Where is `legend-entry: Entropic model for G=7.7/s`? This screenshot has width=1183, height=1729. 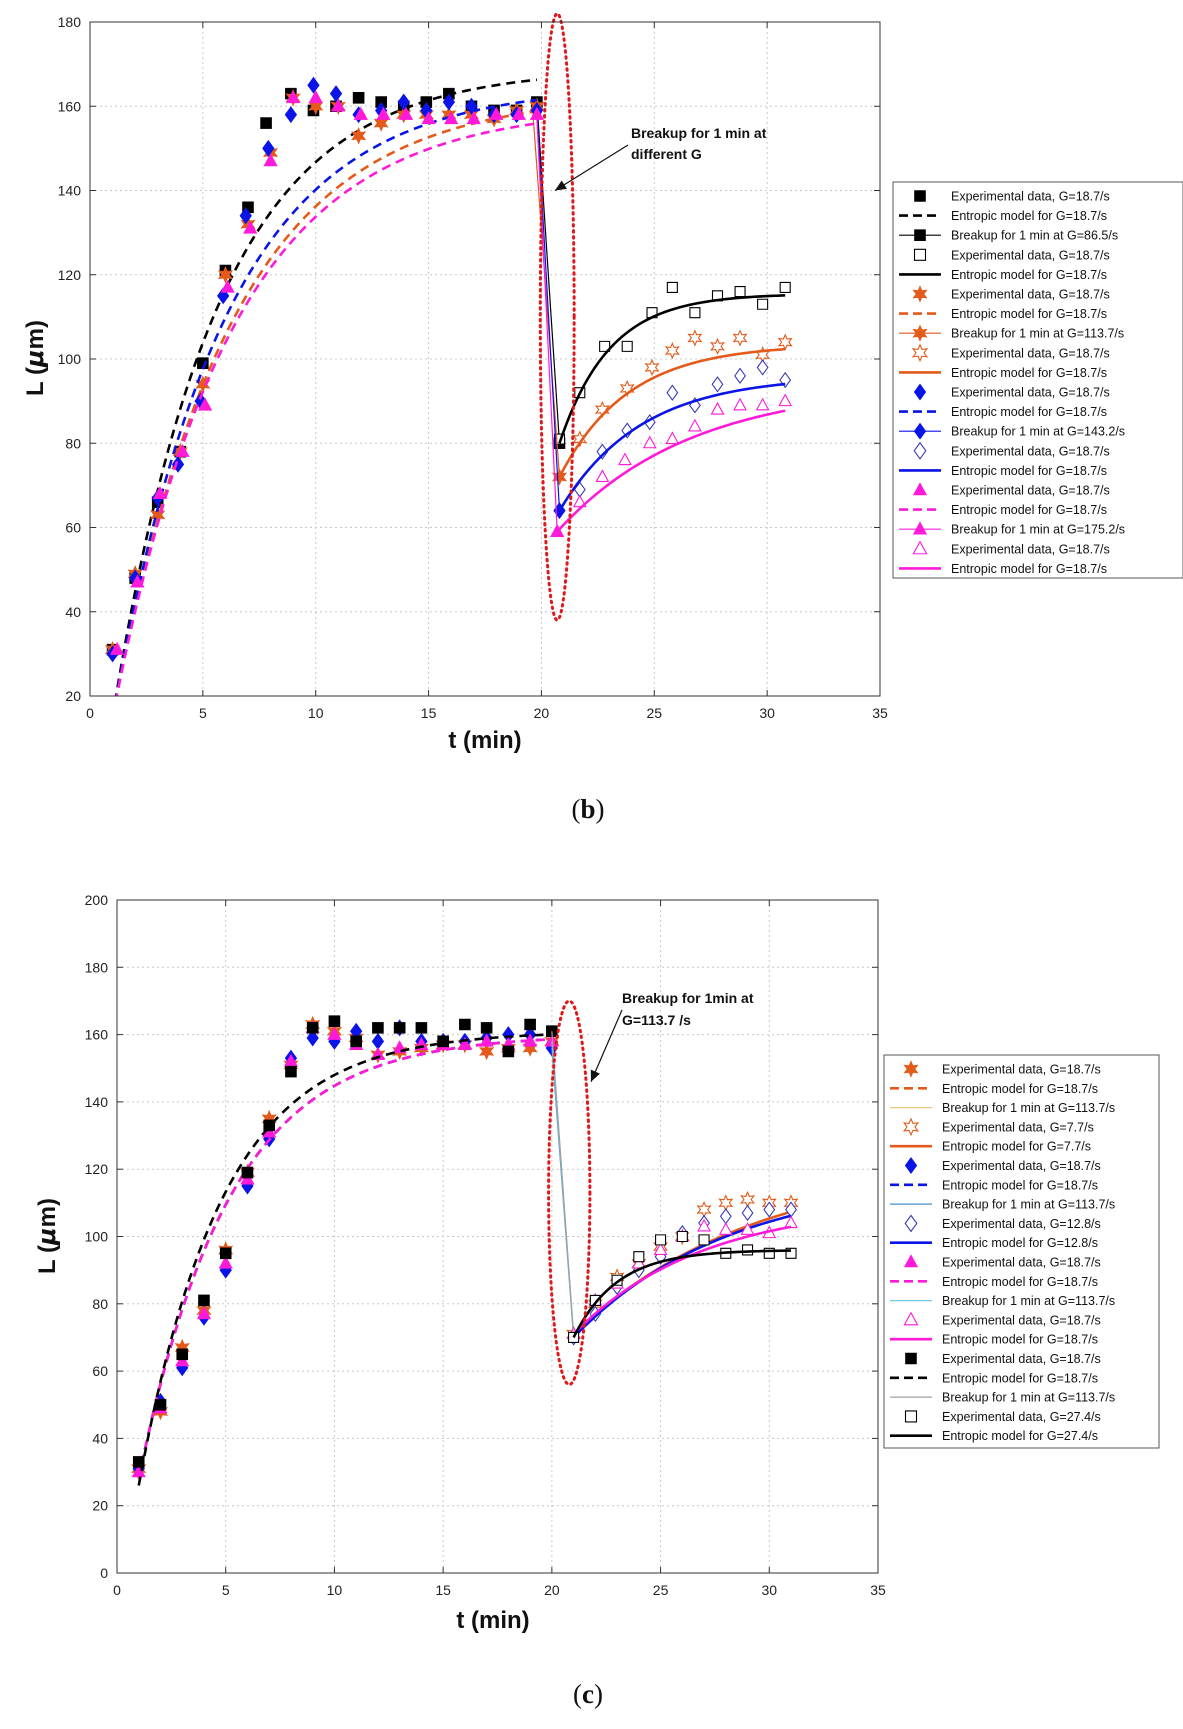 legend-entry: Entropic model for G=7.7/s is located at coordinates (990, 1147).